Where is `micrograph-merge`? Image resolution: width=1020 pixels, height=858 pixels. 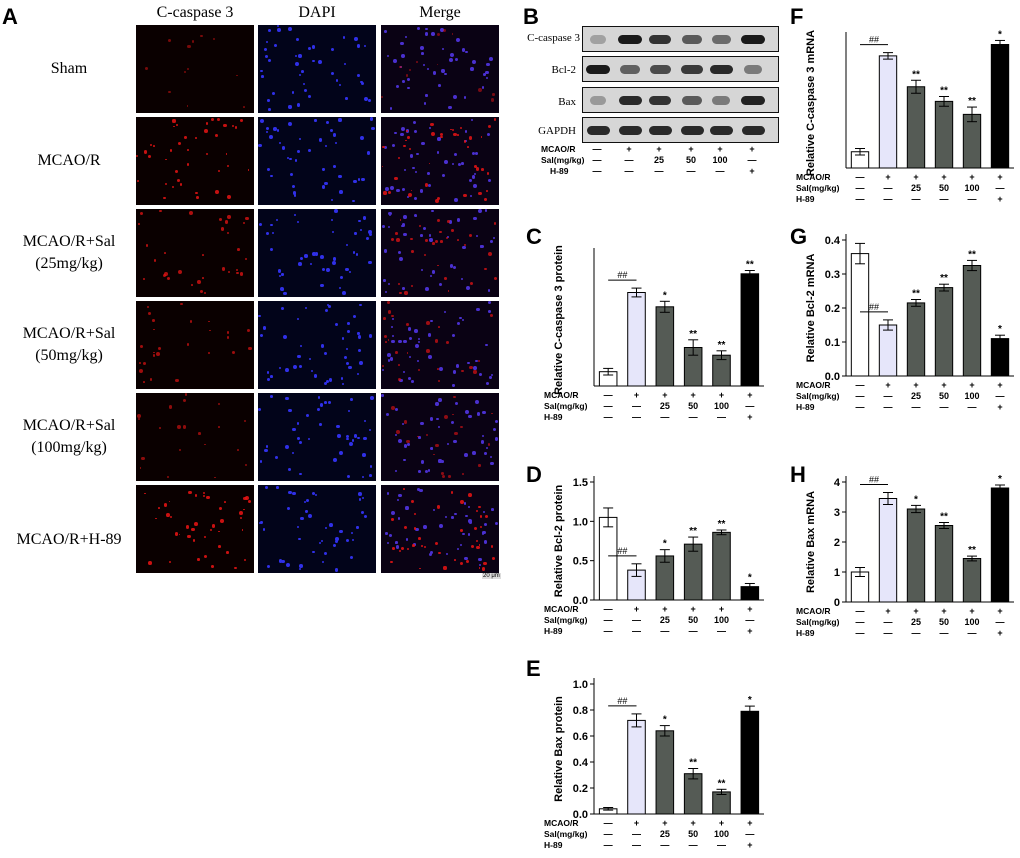
micrograph-merge is located at coordinates (440, 69).